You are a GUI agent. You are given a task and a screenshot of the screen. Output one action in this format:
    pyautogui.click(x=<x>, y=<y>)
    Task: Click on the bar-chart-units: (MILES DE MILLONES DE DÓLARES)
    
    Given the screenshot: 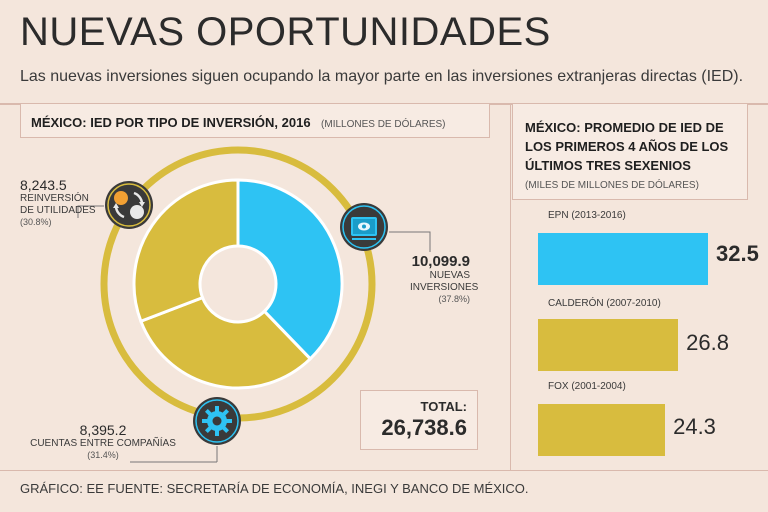 What is the action you would take?
    pyautogui.click(x=612, y=185)
    